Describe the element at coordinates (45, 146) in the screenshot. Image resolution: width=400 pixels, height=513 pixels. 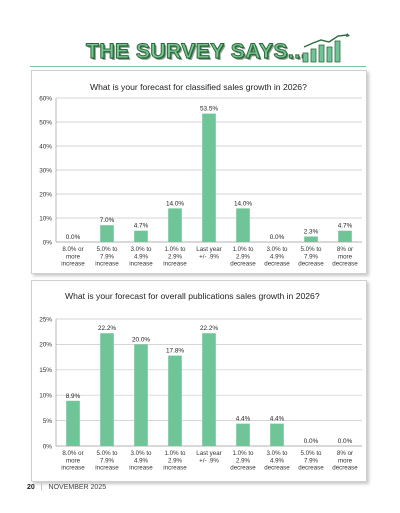
I see `y-tick-label: 40%` at that location.